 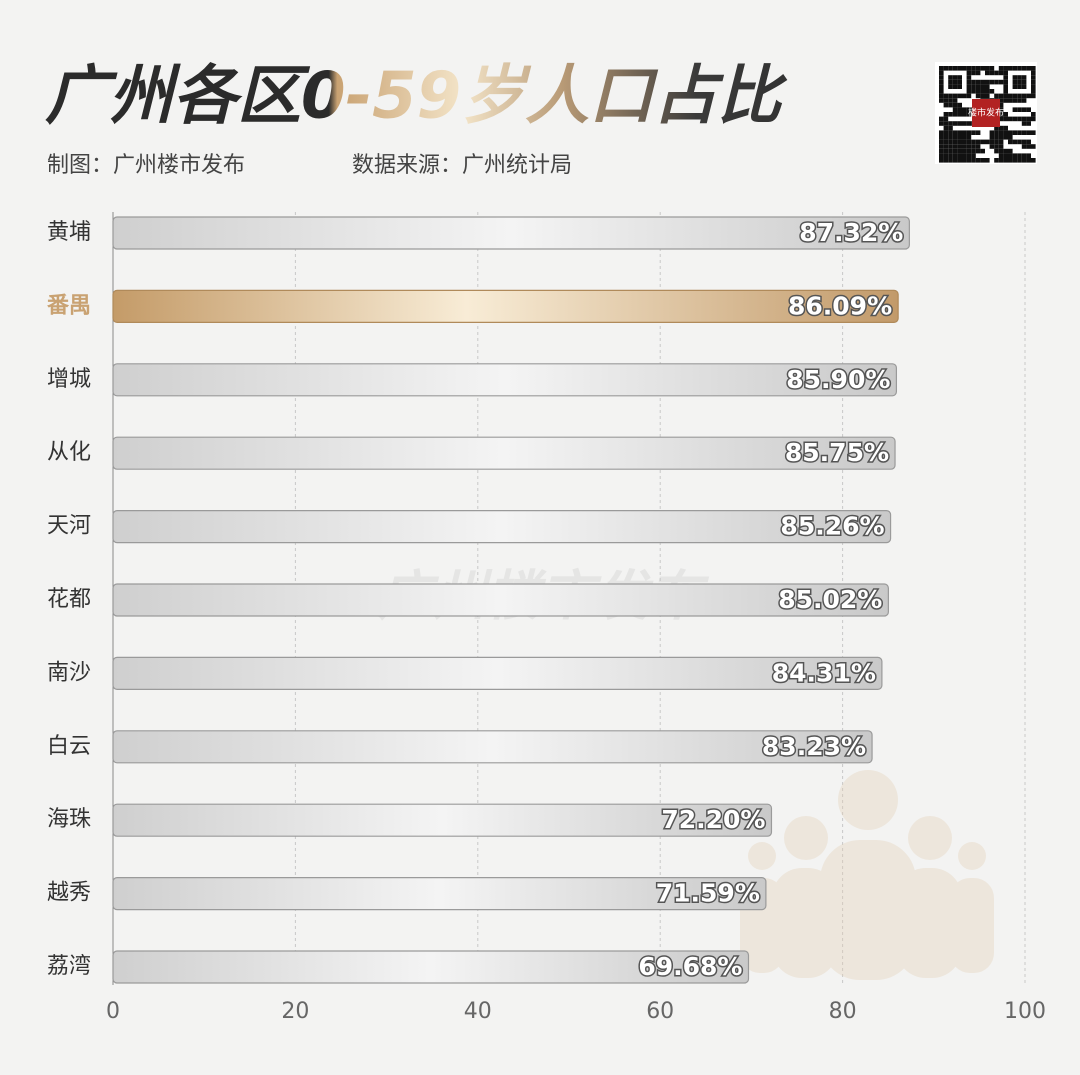 I want to click on category-label: 海珠, so click(x=69, y=819).